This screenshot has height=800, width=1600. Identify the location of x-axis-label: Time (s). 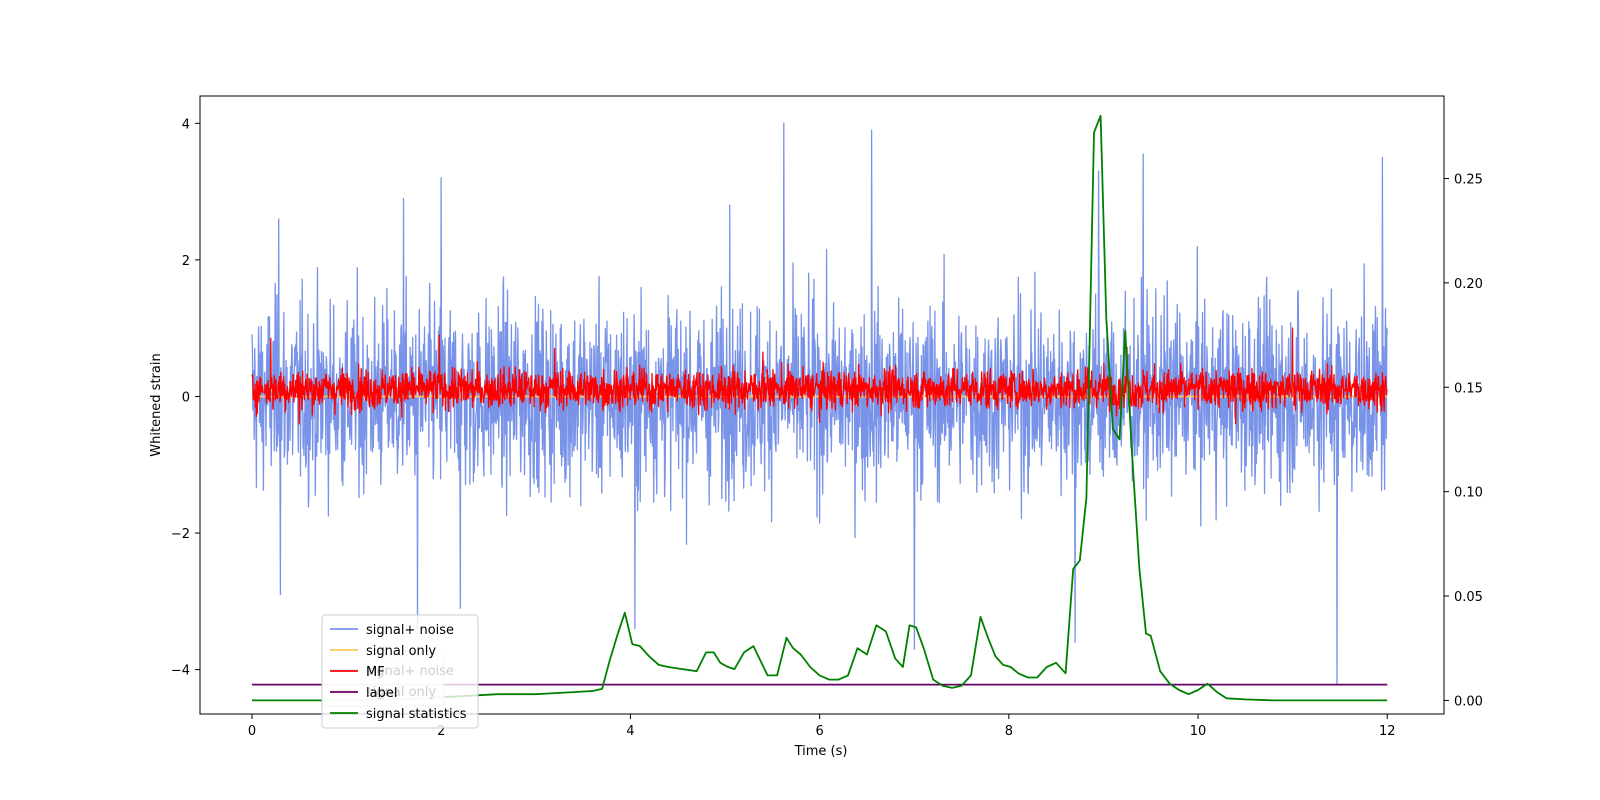
(821, 751).